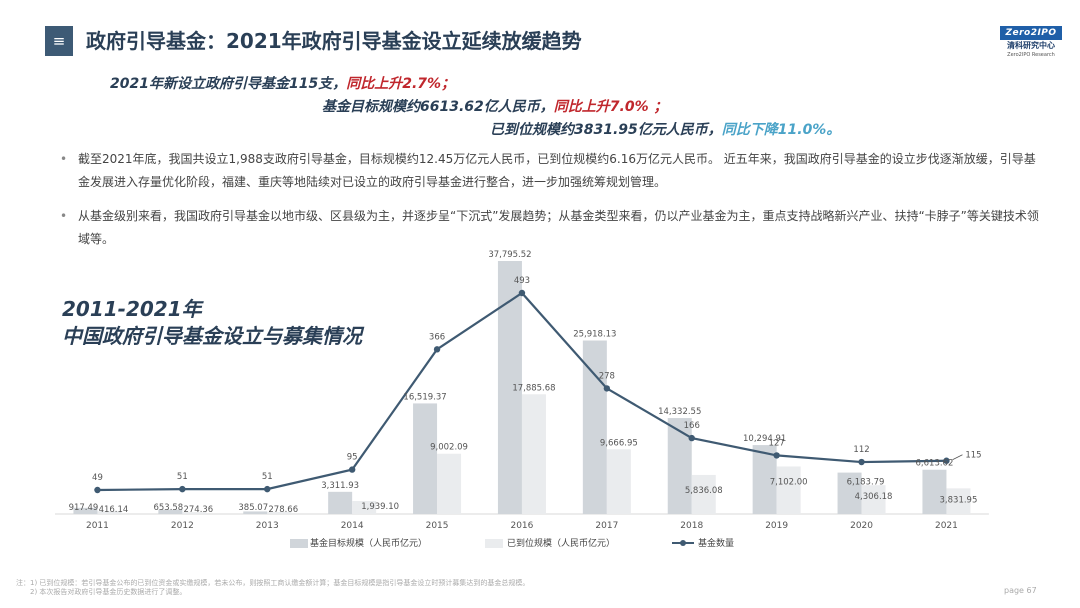  What do you see at coordinates (594, 335) in the screenshot?
I see `bar-target-label: 25,918.13` at bounding box center [594, 335].